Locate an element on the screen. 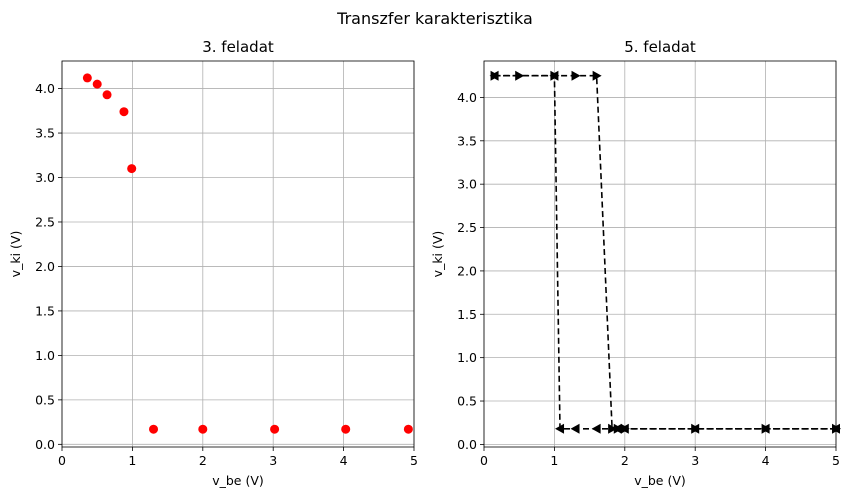 The image size is (850, 498). subplot-title: 5. feladat is located at coordinates (660, 47).